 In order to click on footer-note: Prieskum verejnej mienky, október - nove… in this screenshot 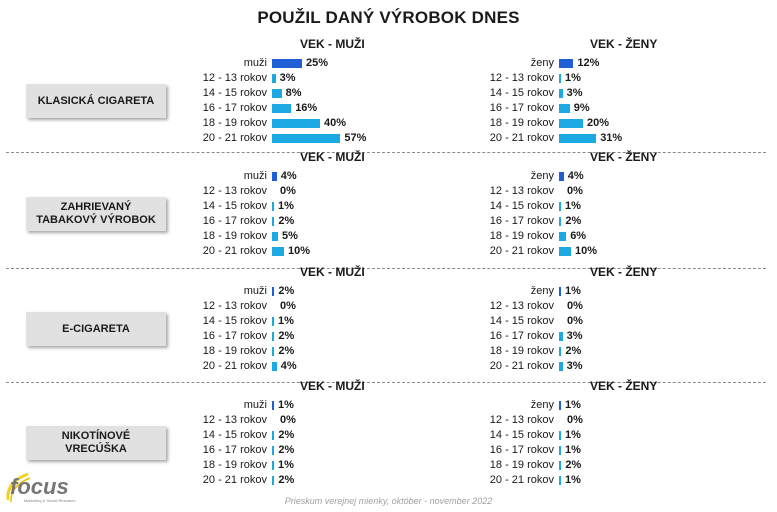, I will do `click(388, 501)`.